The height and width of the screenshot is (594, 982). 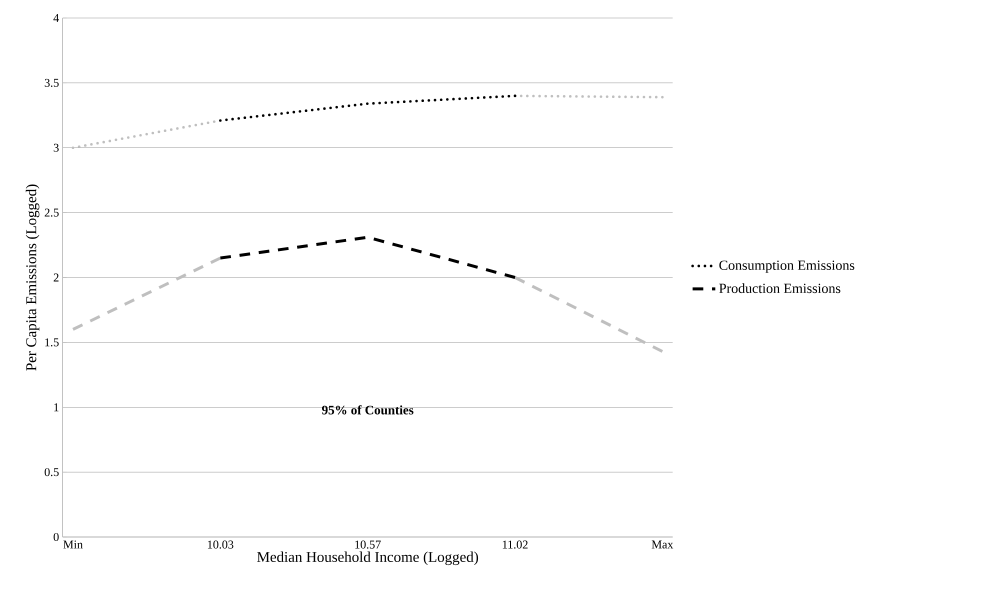 I want to click on y-tick-label: 1.5, so click(x=52, y=342).